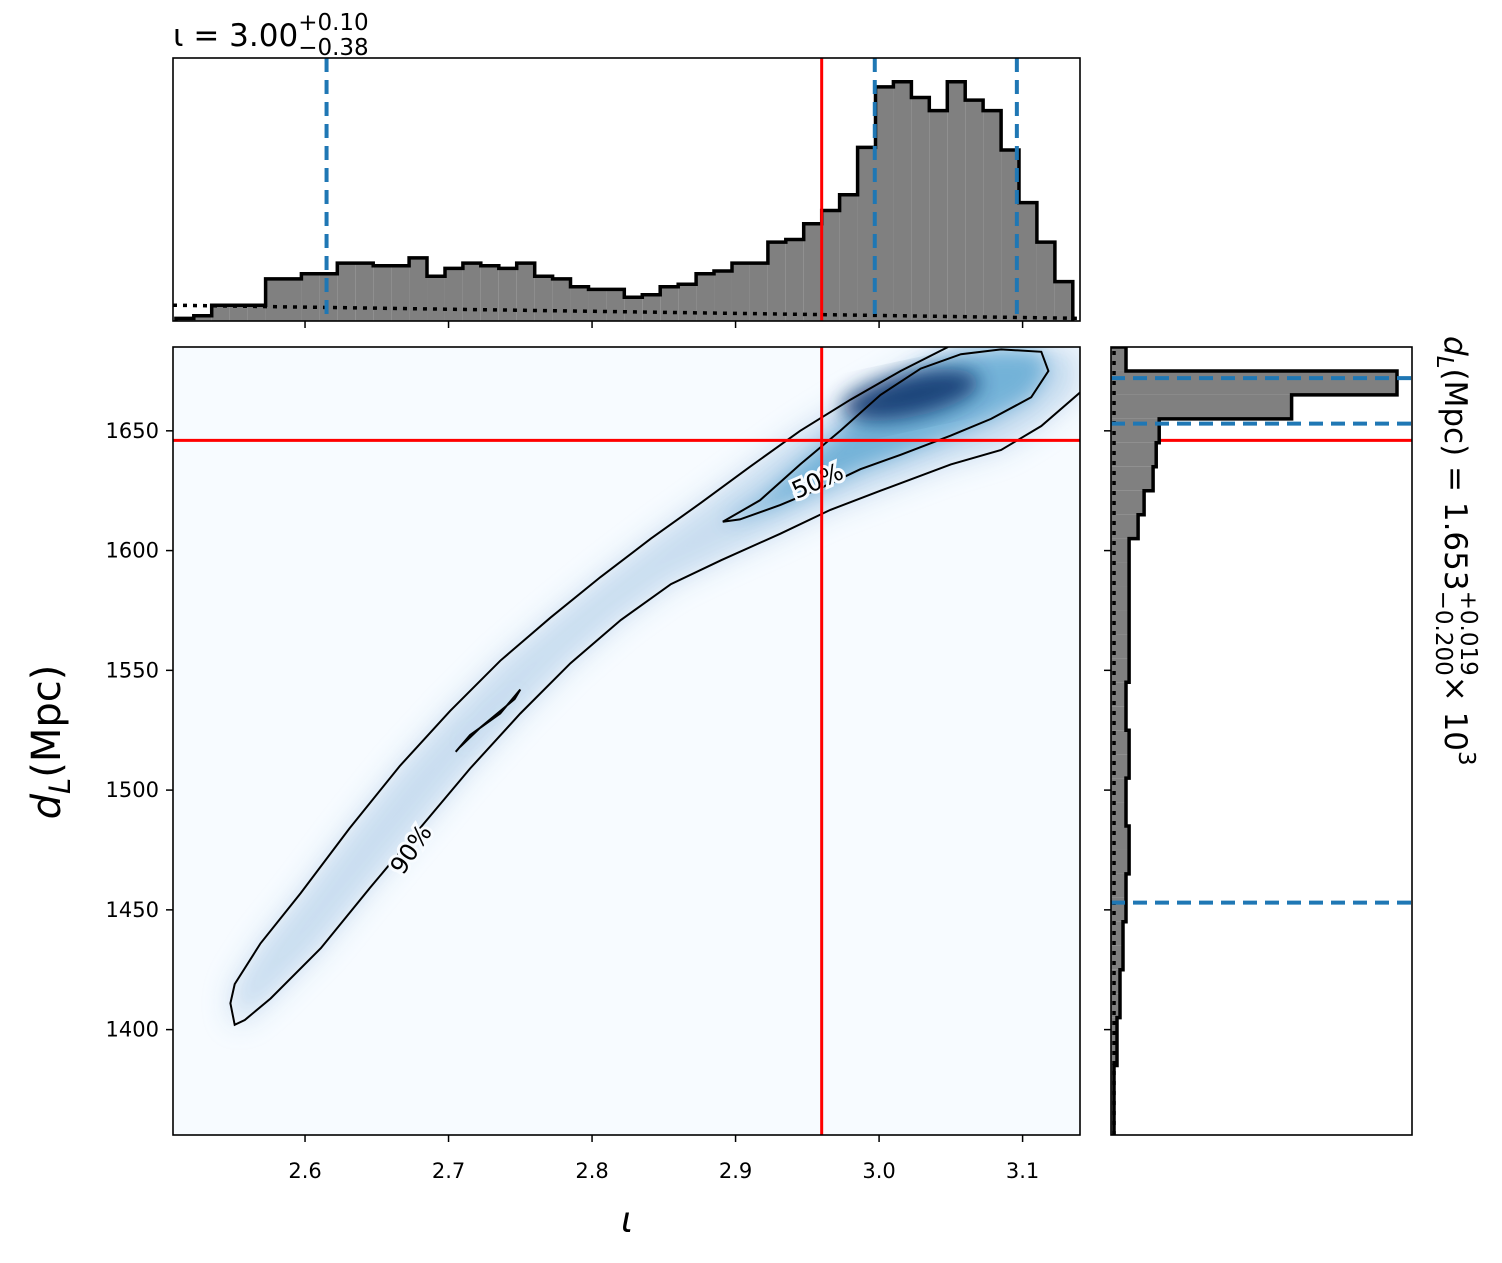 This screenshot has height=1263, width=1502. What do you see at coordinates (1455, 713) in the screenshot?
I see `label-part: × 10` at bounding box center [1455, 713].